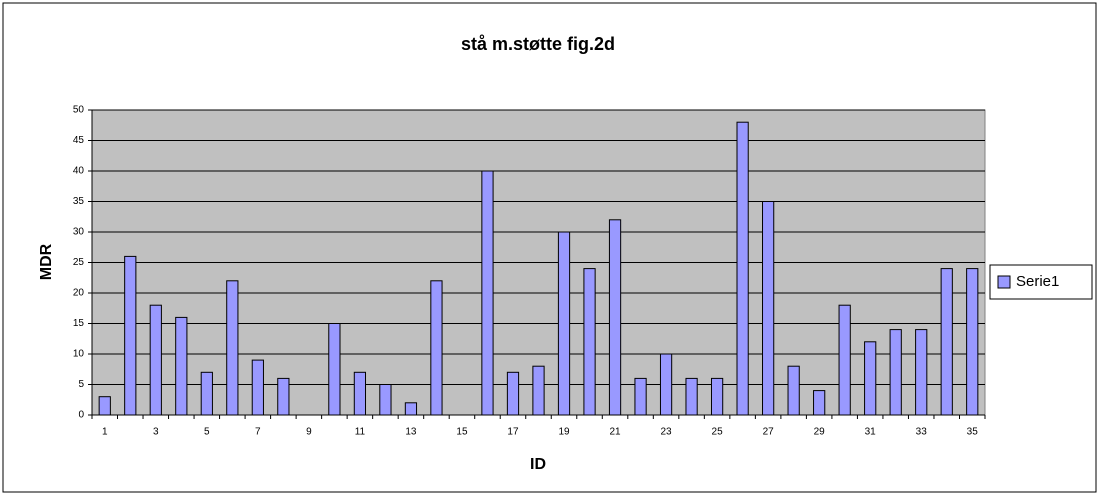  I want to click on legend-label: Serie1, so click(1037, 281).